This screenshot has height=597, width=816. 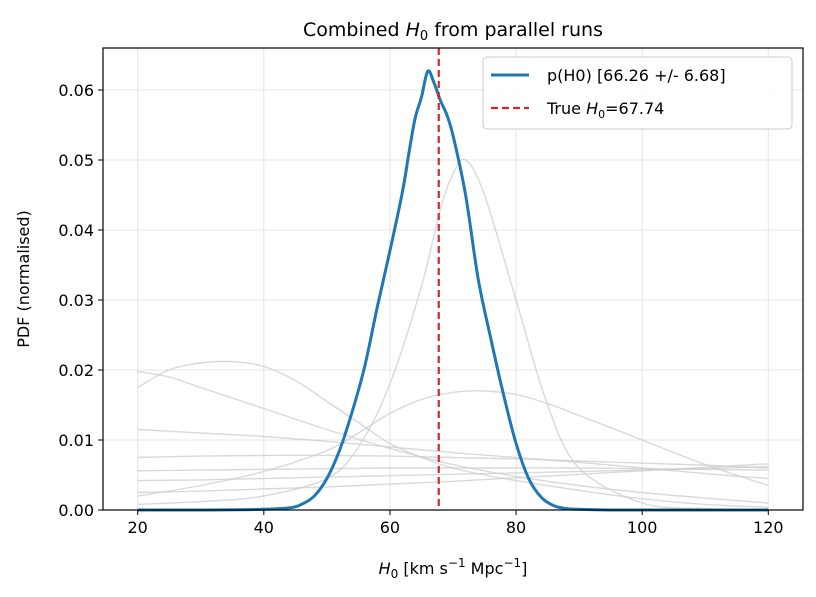 What do you see at coordinates (605, 110) in the screenshot?
I see `legend-label-truth: True H0=67.74` at bounding box center [605, 110].